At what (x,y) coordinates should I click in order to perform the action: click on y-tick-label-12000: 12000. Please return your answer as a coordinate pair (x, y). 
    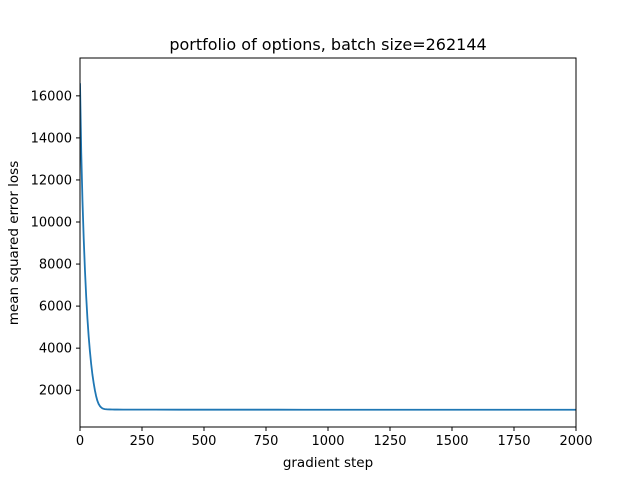
    Looking at the image, I should click on (51, 180).